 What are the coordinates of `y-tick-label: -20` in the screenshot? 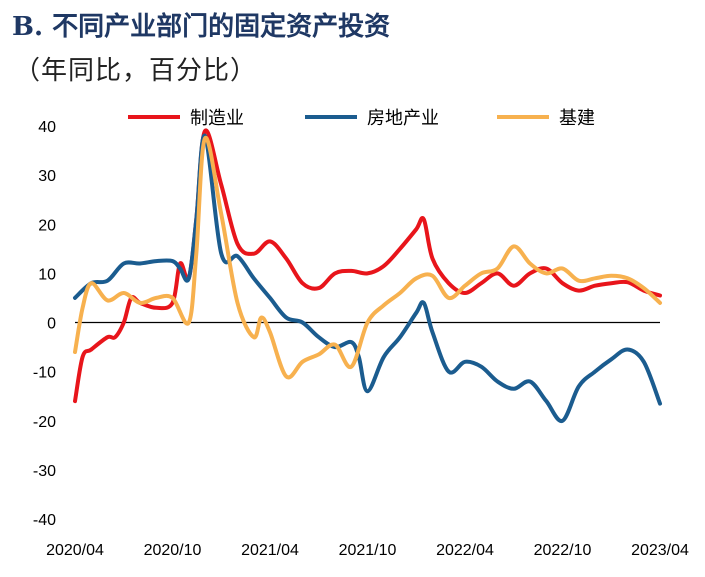 It's located at (44, 422).